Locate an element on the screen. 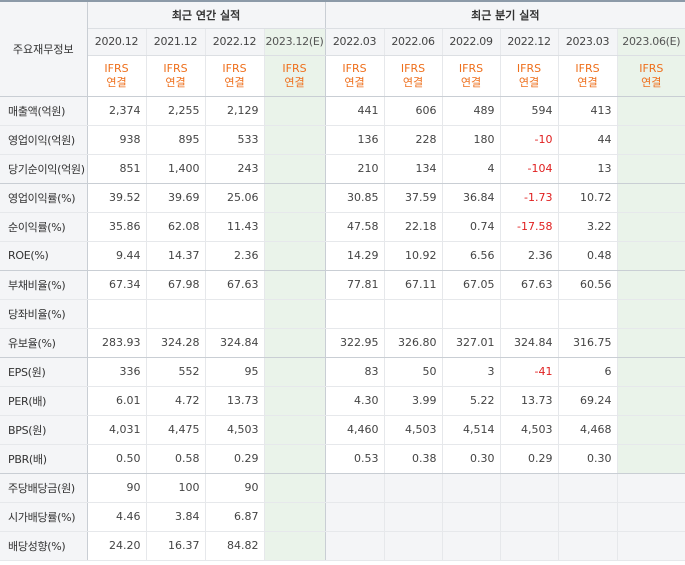 Image resolution: width=685 pixels, height=565 pixels. quarter-value-cell: 50 is located at coordinates (413, 372).